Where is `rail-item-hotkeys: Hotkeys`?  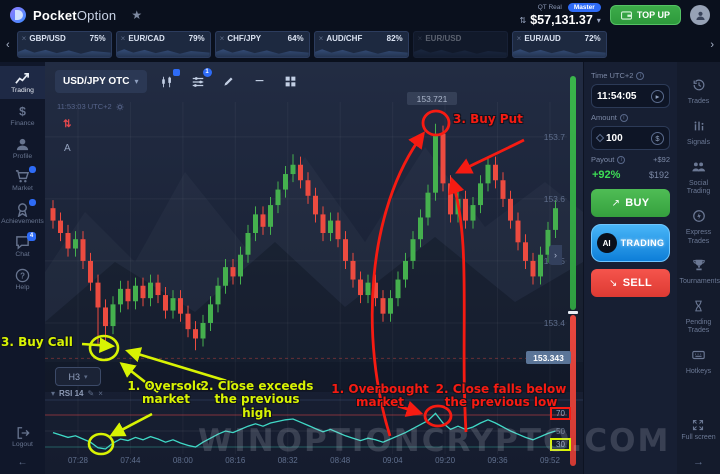
rail-item-hotkeys: Hotkeys is located at coordinates (698, 362).